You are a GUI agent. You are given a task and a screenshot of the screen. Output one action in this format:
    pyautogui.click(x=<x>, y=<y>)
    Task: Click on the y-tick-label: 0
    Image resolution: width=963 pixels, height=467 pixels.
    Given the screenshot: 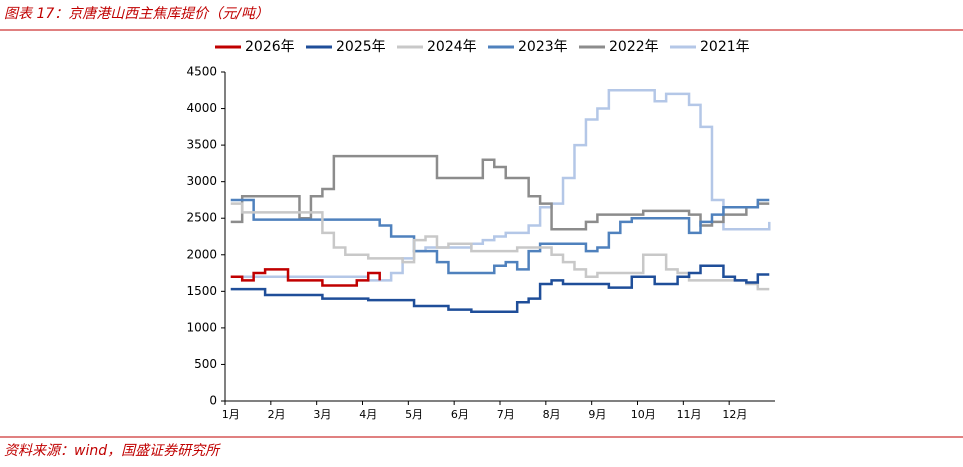 What is the action you would take?
    pyautogui.click(x=213, y=401)
    